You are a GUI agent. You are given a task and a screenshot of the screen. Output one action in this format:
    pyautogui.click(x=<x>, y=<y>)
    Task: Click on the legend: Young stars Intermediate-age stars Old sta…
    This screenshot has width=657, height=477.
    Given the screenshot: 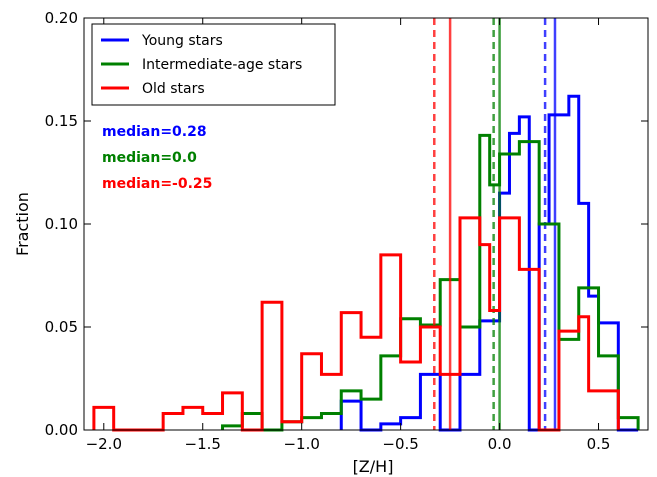 What is the action you would take?
    pyautogui.click(x=213, y=64)
    